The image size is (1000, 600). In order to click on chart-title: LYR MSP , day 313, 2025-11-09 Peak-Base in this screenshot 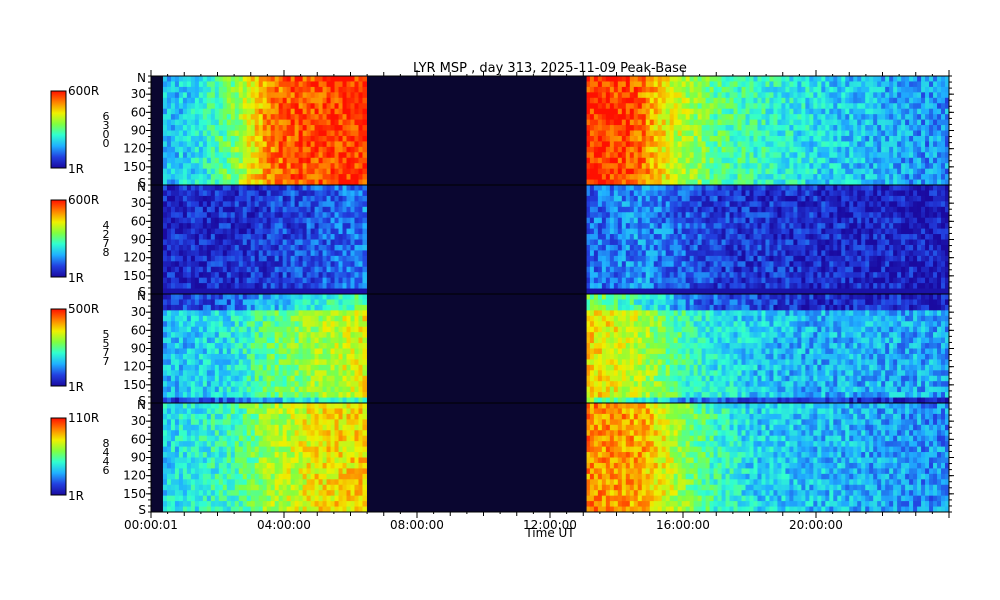, I will do `click(550, 68)`.